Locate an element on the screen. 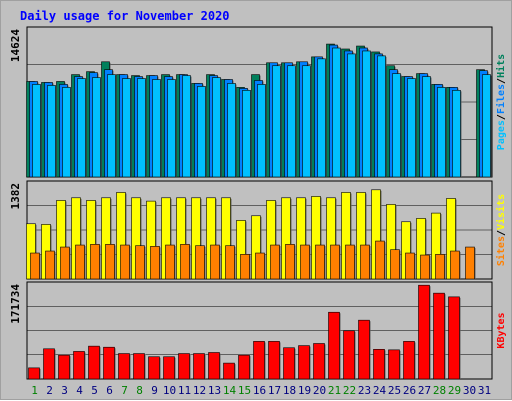 Image resolution: width=512 pixels, height=401 pixels. x-tick-label-day-15: 15 is located at coordinates (244, 390).